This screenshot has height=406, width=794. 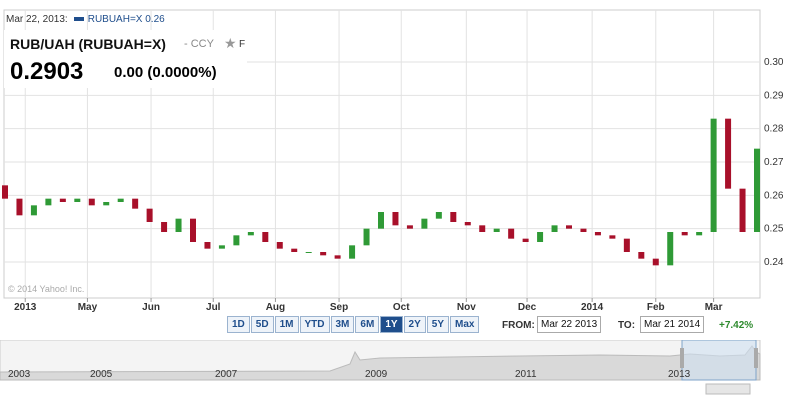 What do you see at coordinates (367, 324) in the screenshot?
I see `range-button: 6M` at bounding box center [367, 324].